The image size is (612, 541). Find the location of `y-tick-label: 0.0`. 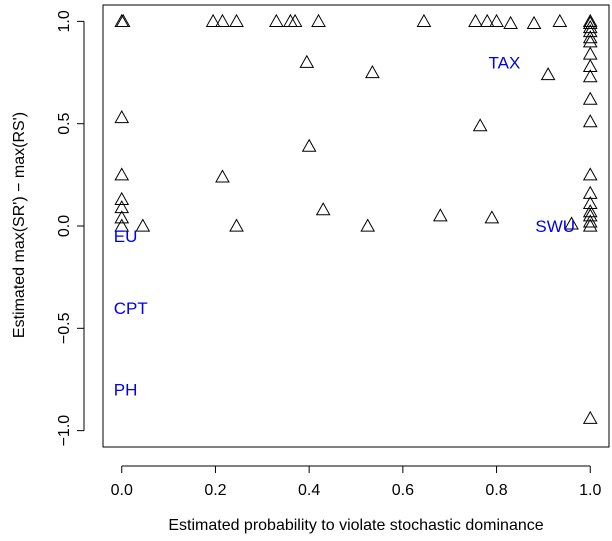

y-tick-label: 0.0 is located at coordinates (64, 226).